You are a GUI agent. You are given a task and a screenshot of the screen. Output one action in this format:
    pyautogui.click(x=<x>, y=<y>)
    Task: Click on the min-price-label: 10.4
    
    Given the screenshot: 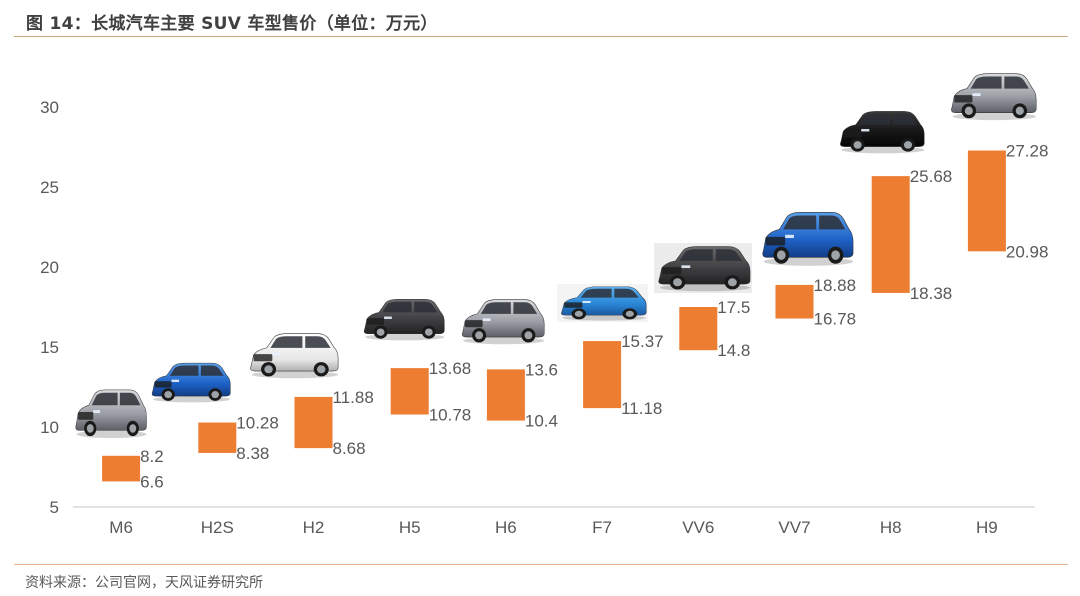 What is the action you would take?
    pyautogui.click(x=541, y=421)
    